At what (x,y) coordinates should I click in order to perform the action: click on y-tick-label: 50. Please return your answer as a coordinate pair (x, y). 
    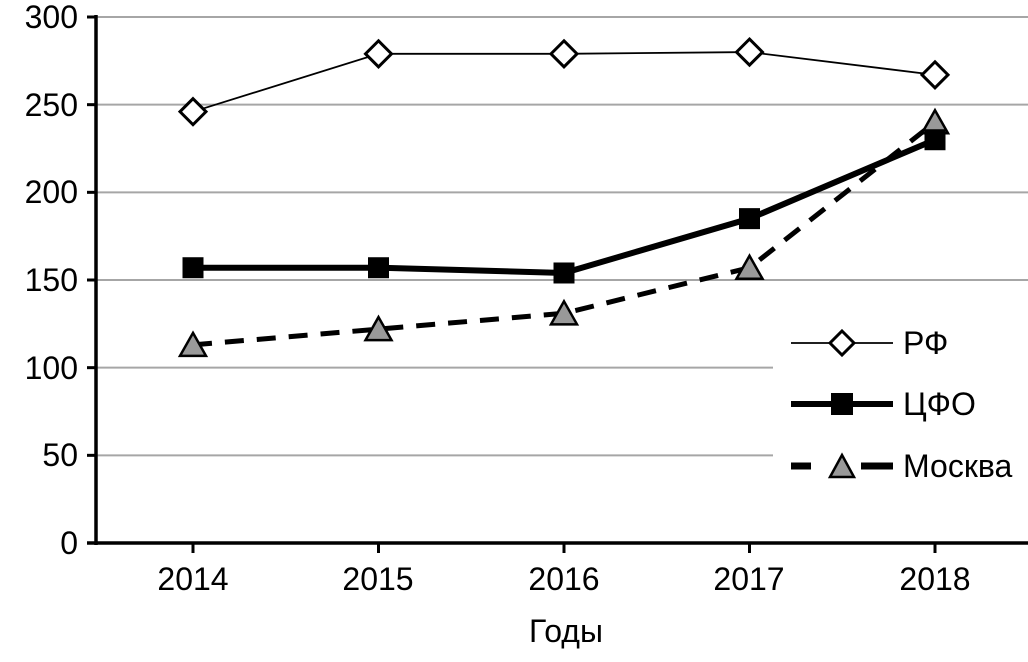
    Looking at the image, I should click on (60, 455).